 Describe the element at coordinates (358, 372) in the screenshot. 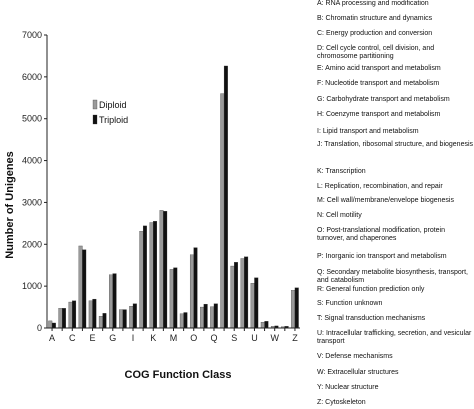

I see `cog-legend-item: W: Extracellular structures` at that location.